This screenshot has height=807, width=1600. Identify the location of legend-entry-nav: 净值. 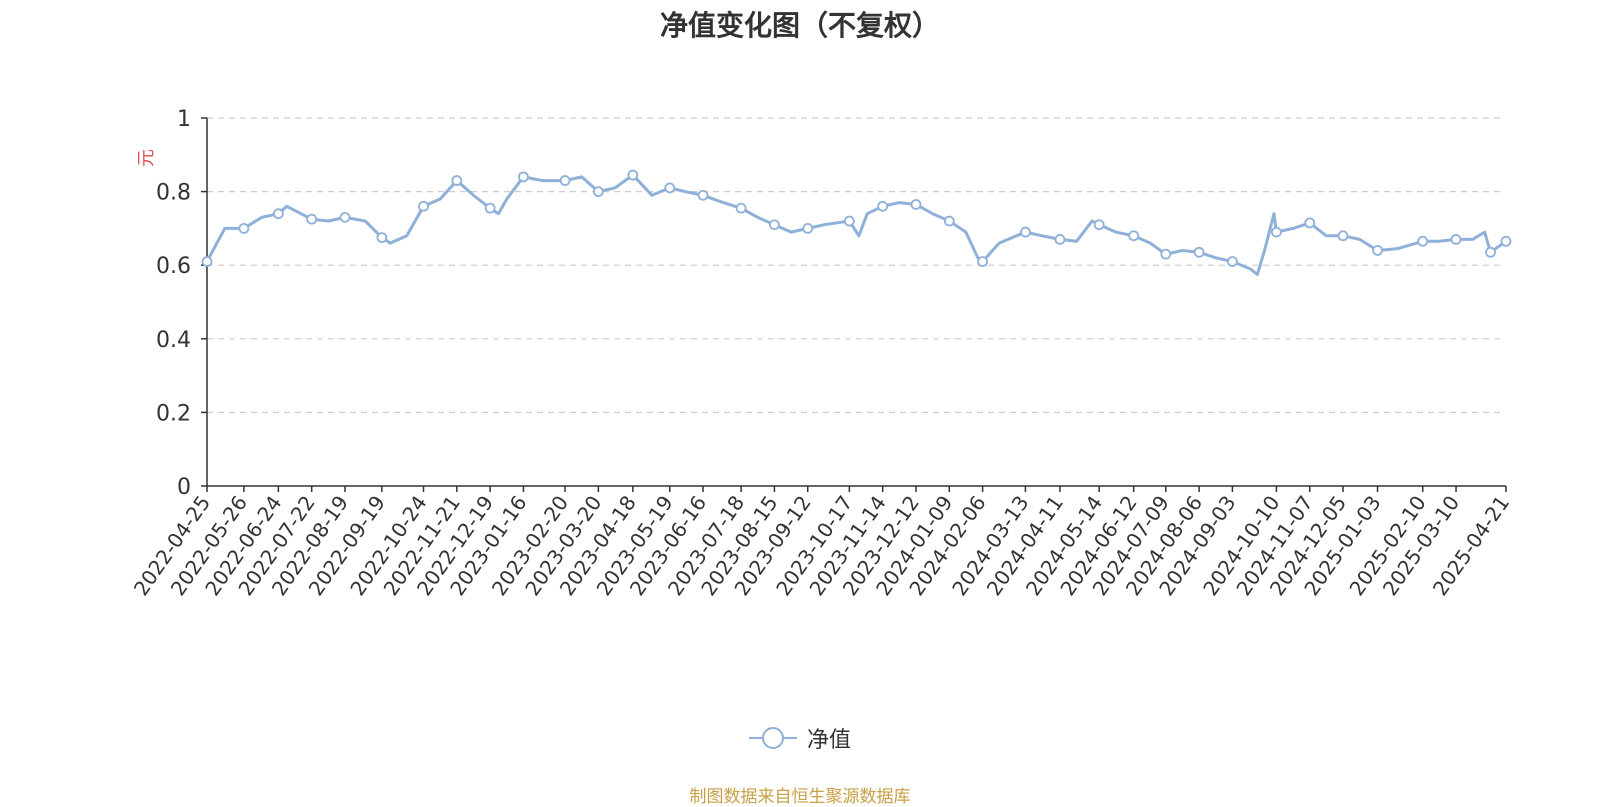
(799, 738).